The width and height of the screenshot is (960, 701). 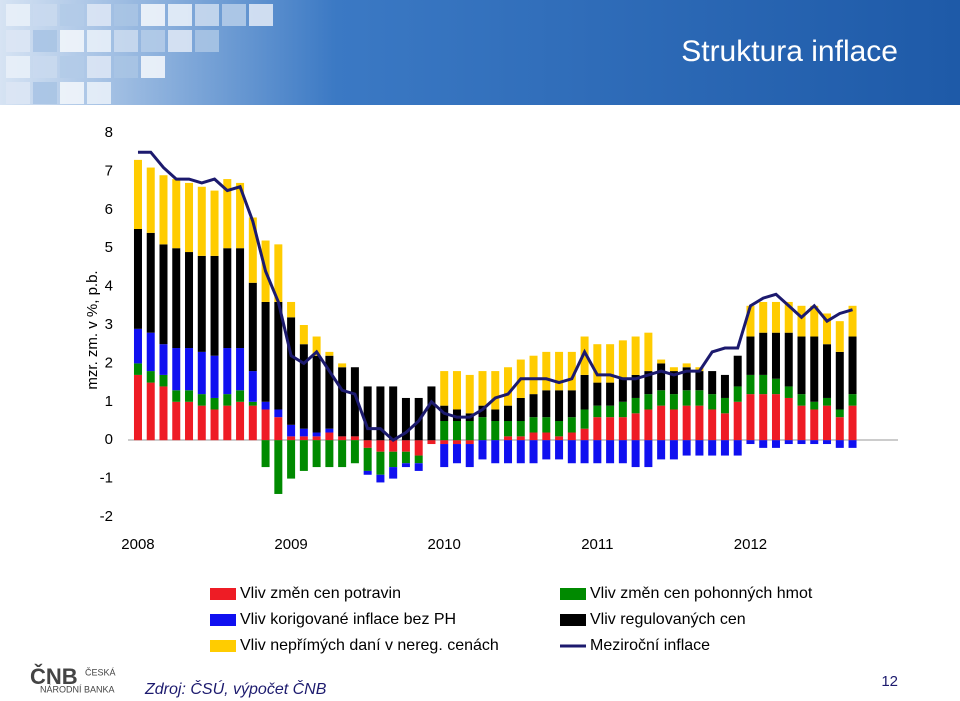 What do you see at coordinates (348, 619) in the screenshot?
I see `legend-label: Vliv korigované inflace bez PH` at bounding box center [348, 619].